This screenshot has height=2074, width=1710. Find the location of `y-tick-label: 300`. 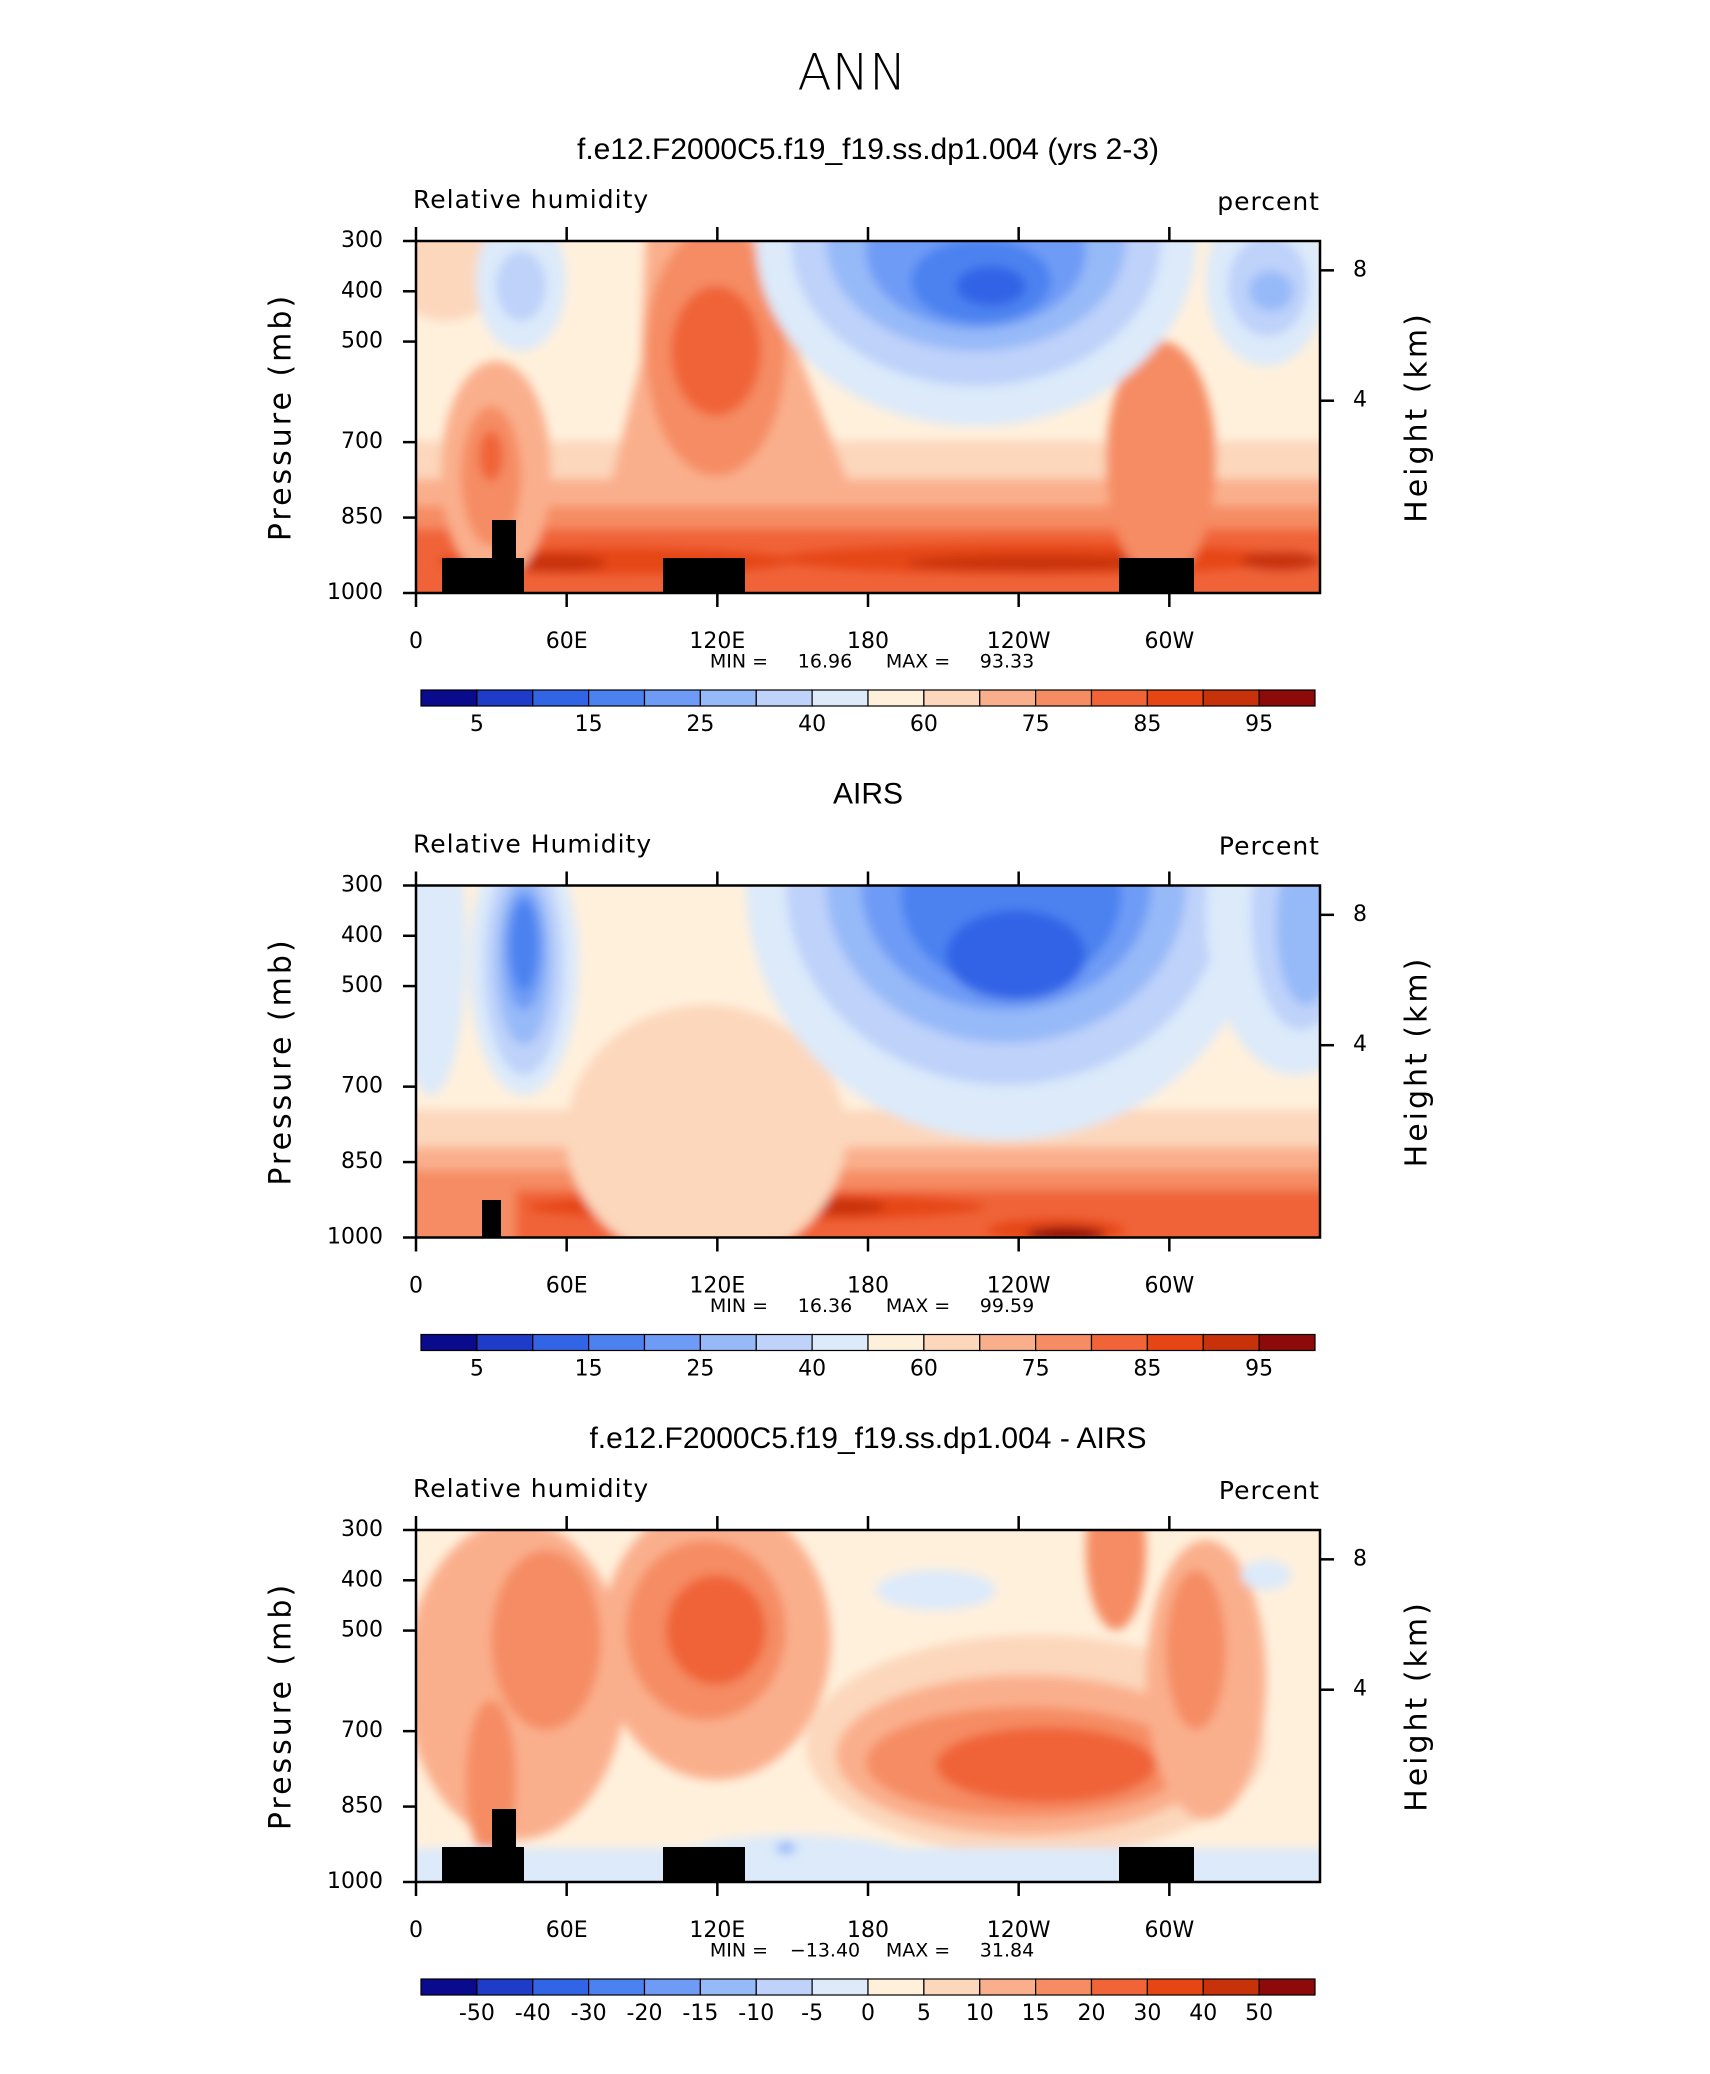

y-tick-label: 300 is located at coordinates (362, 885).